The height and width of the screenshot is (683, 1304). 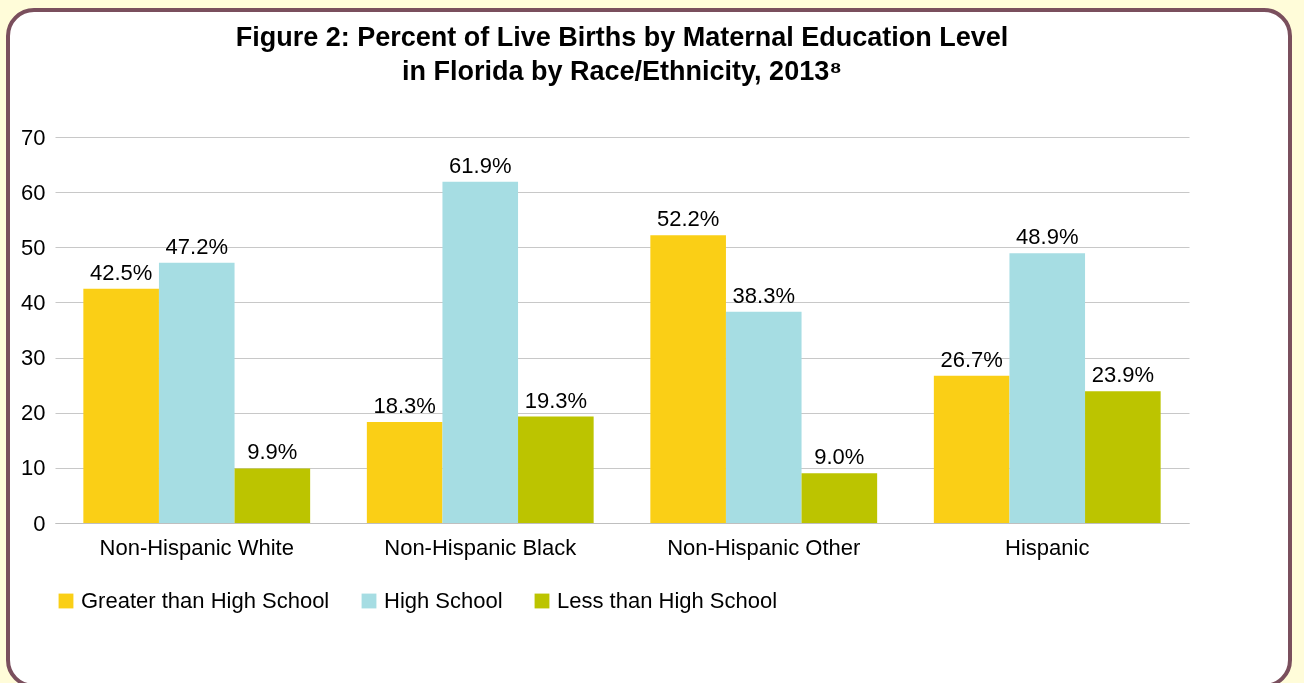 What do you see at coordinates (481, 547) in the screenshot?
I see `x-tick-label: Non-Hispanic Black` at bounding box center [481, 547].